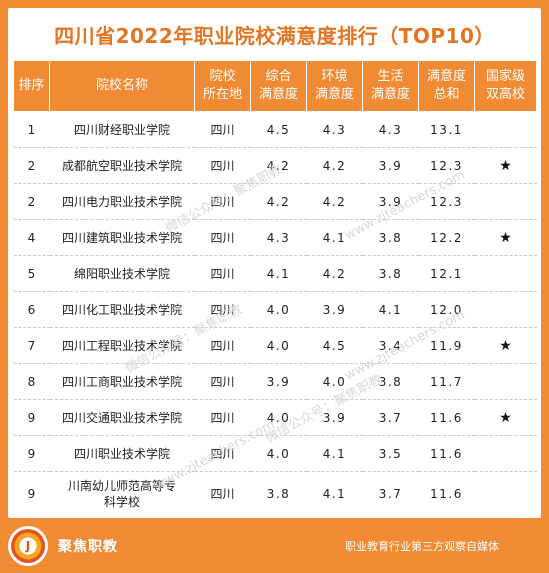 The image size is (549, 573). What do you see at coordinates (278, 129) in the screenshot?
I see `overall-score-cell: 4.5` at bounding box center [278, 129].